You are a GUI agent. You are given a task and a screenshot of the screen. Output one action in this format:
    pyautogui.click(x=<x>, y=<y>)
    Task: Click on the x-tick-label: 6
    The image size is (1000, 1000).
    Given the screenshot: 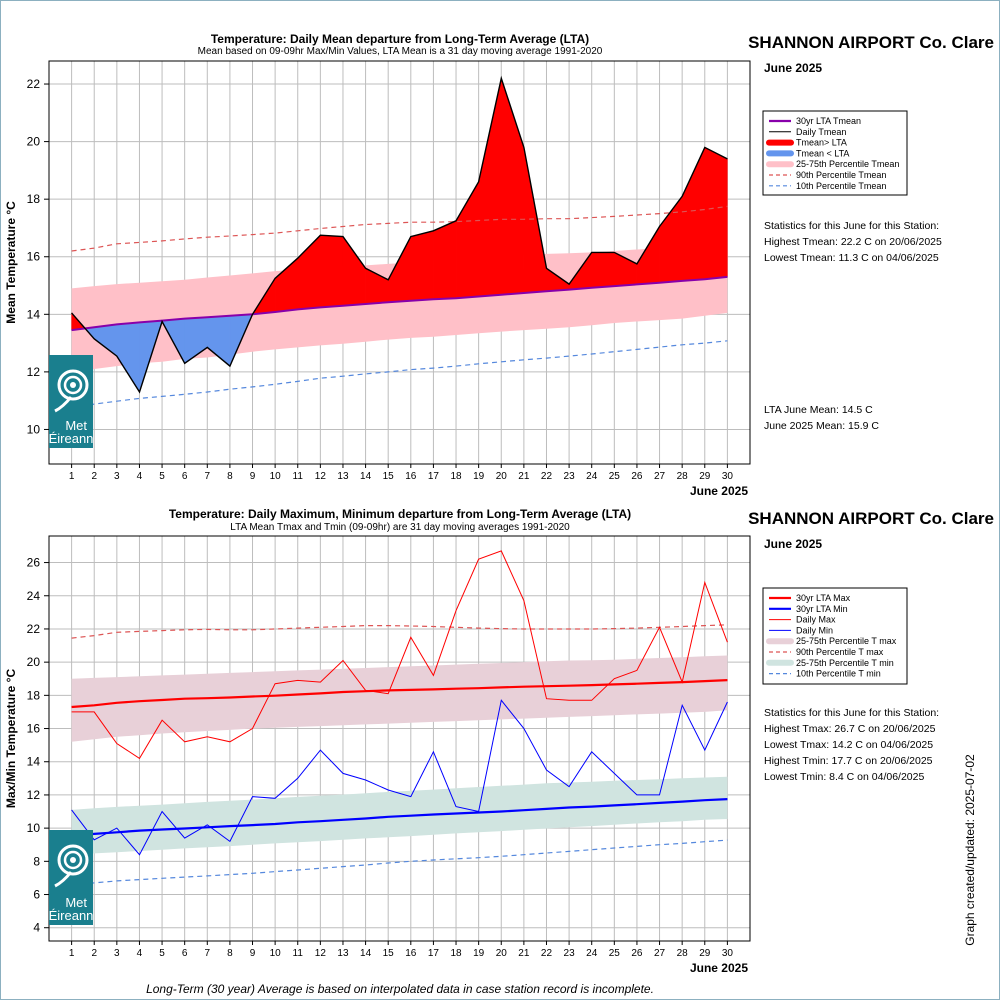 What is the action you would take?
    pyautogui.click(x=185, y=953)
    